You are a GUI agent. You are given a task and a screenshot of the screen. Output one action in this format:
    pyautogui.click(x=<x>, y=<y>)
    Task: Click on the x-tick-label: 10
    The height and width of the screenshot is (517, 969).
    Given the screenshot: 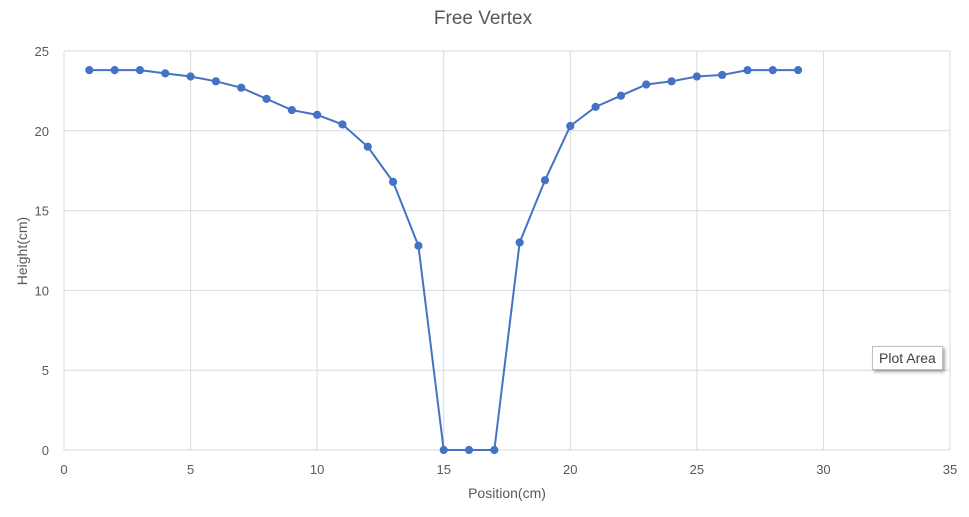 What is the action you would take?
    pyautogui.click(x=317, y=469)
    